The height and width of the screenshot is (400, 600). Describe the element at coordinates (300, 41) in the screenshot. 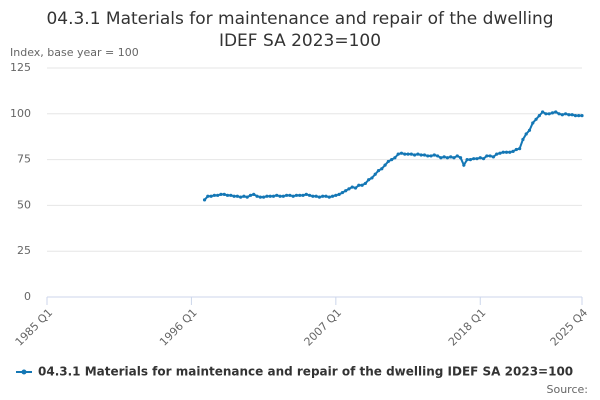

I see `chart-title: IDEF SA 2023=100` at that location.